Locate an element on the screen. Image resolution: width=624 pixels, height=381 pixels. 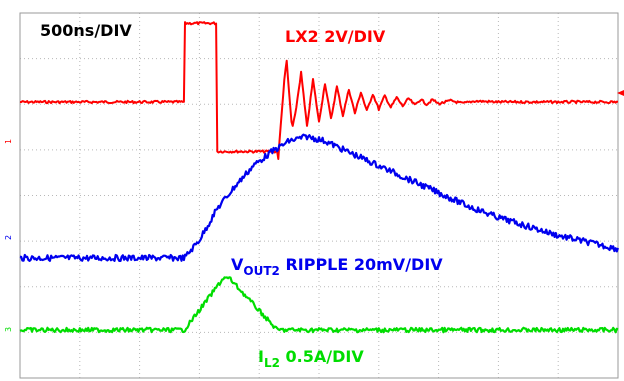
series-label-il2-main: I is located at coordinates (261, 356).